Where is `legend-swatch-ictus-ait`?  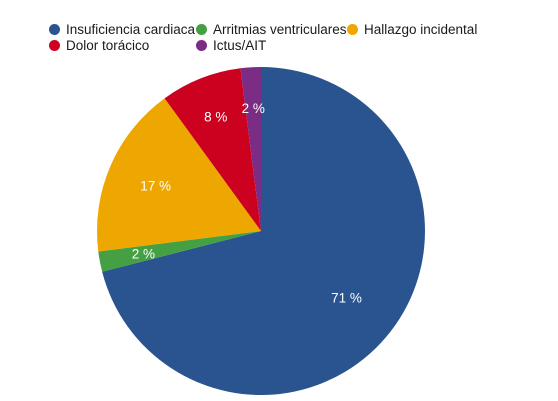 legend-swatch-ictus-ait is located at coordinates (201, 45).